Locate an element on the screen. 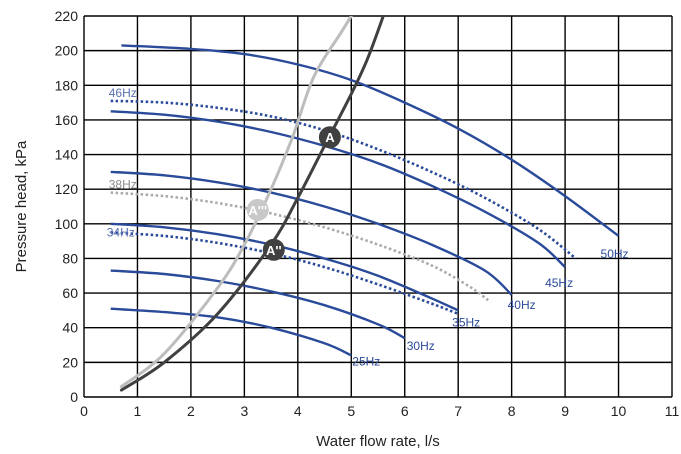 The image size is (681, 454). x-tick-label: 5 is located at coordinates (351, 411).